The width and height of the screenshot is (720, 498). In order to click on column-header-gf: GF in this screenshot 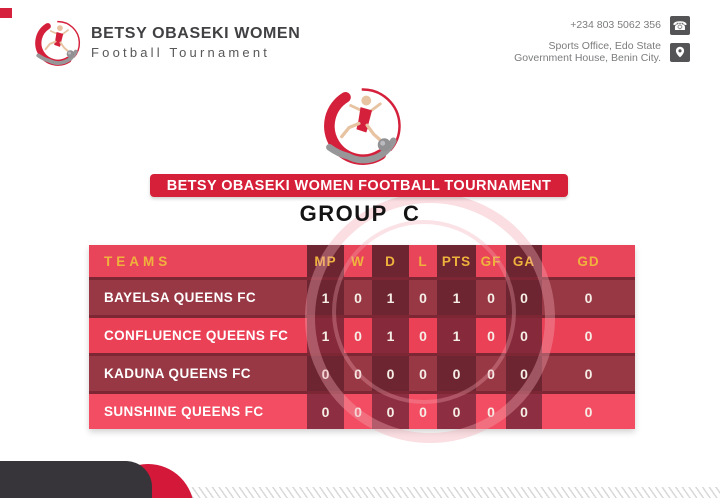, I will do `click(491, 261)`.